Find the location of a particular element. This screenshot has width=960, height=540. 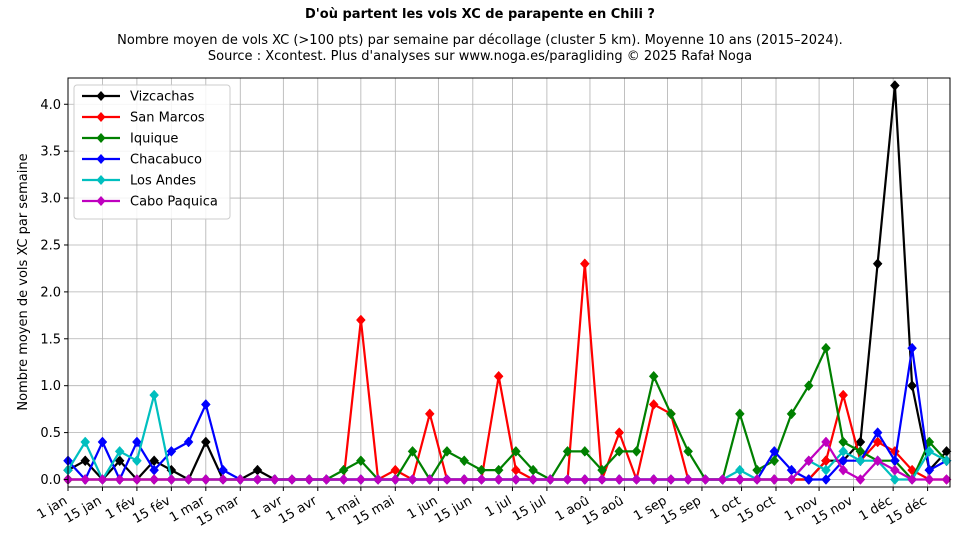

legend-label-5: Cabo Paquica is located at coordinates (174, 202).